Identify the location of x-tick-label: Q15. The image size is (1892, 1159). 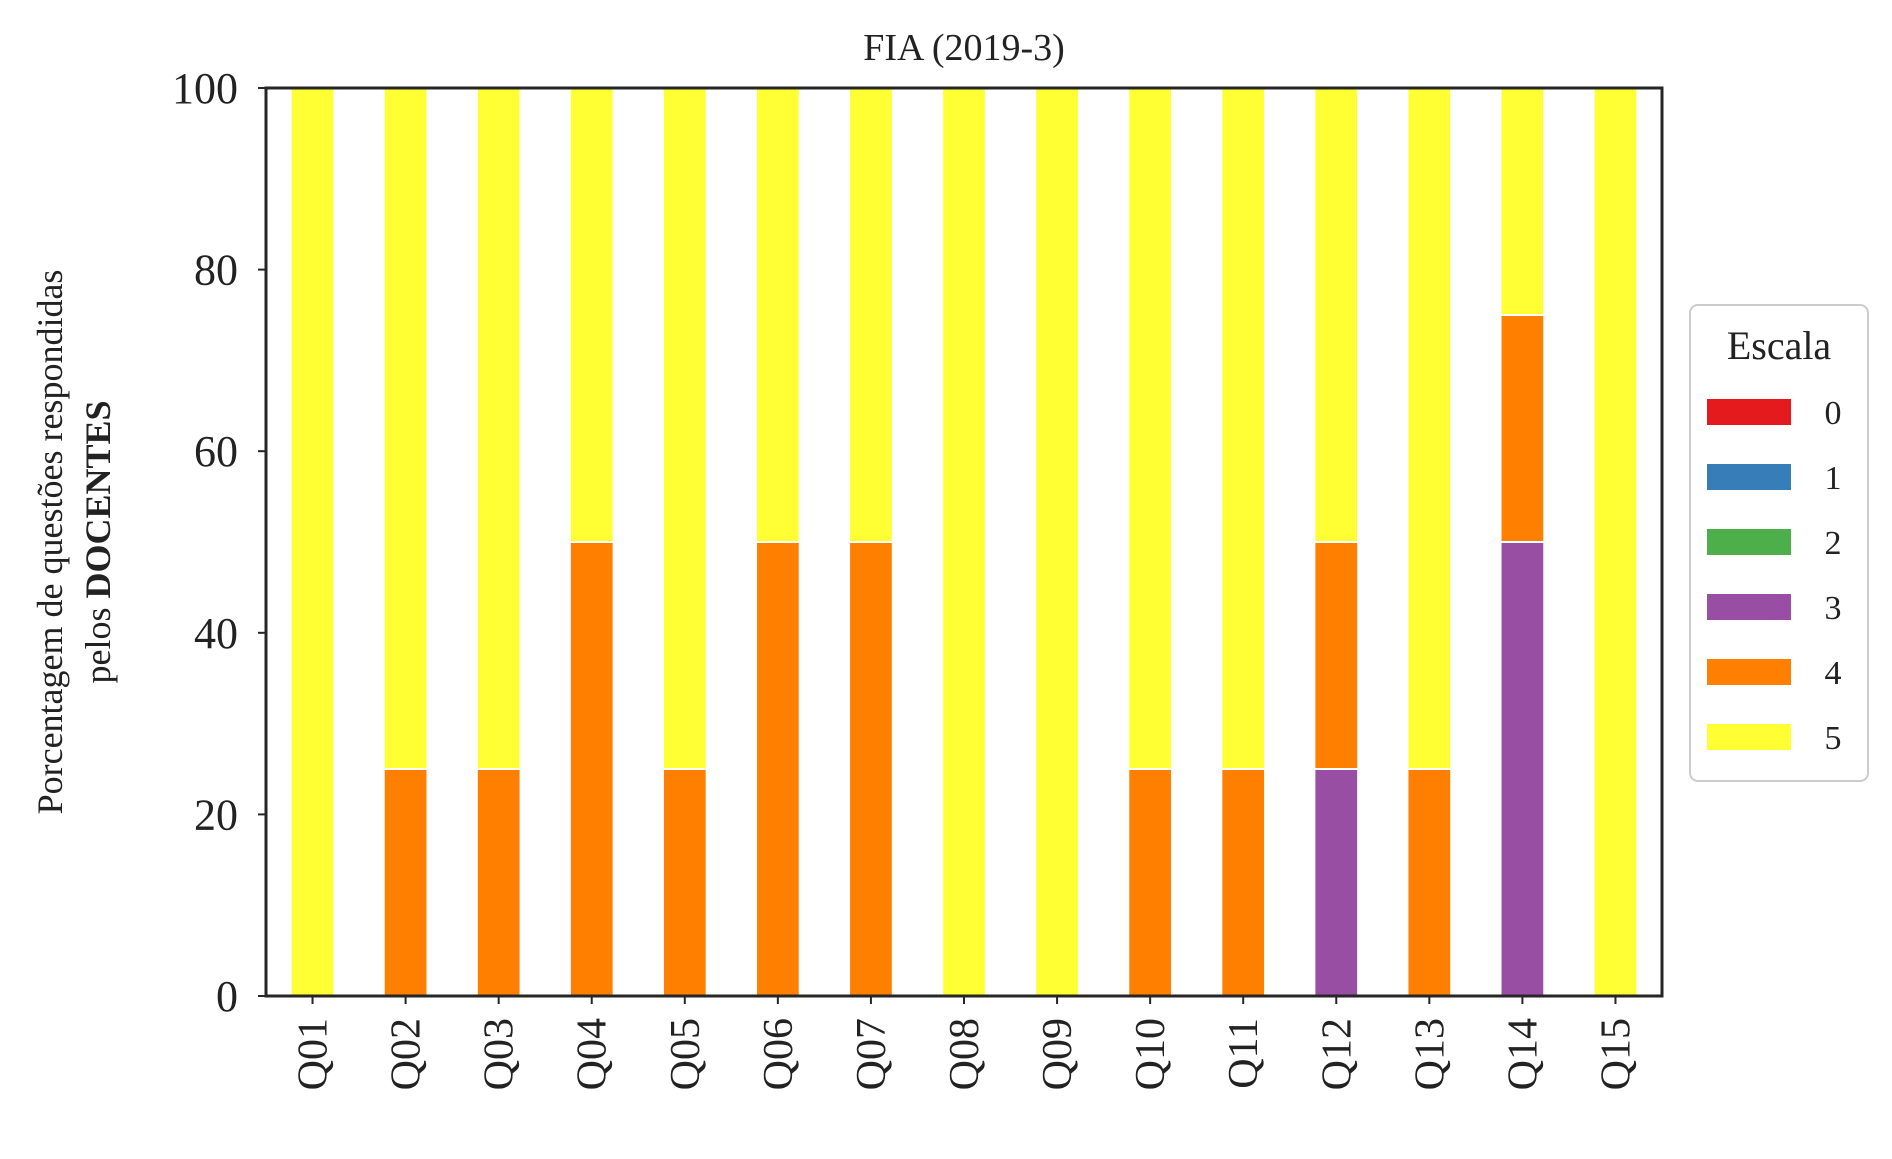
(1616, 1054).